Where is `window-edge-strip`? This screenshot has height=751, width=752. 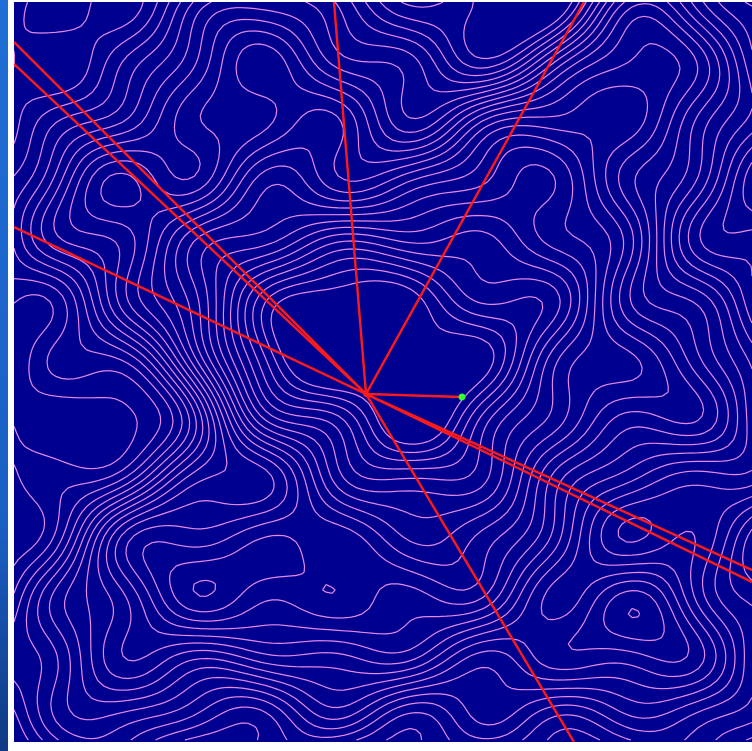
window-edge-strip is located at coordinates (4, 375).